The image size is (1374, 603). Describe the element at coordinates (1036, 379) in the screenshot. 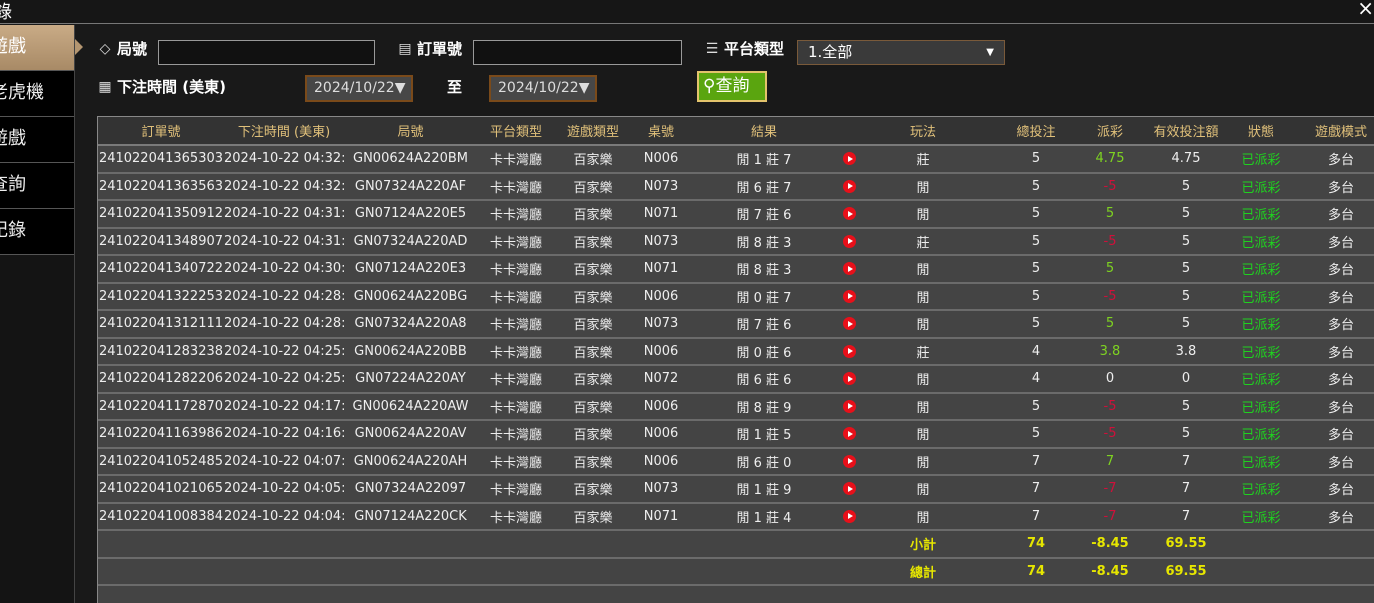

I see `table-cell: 4` at that location.